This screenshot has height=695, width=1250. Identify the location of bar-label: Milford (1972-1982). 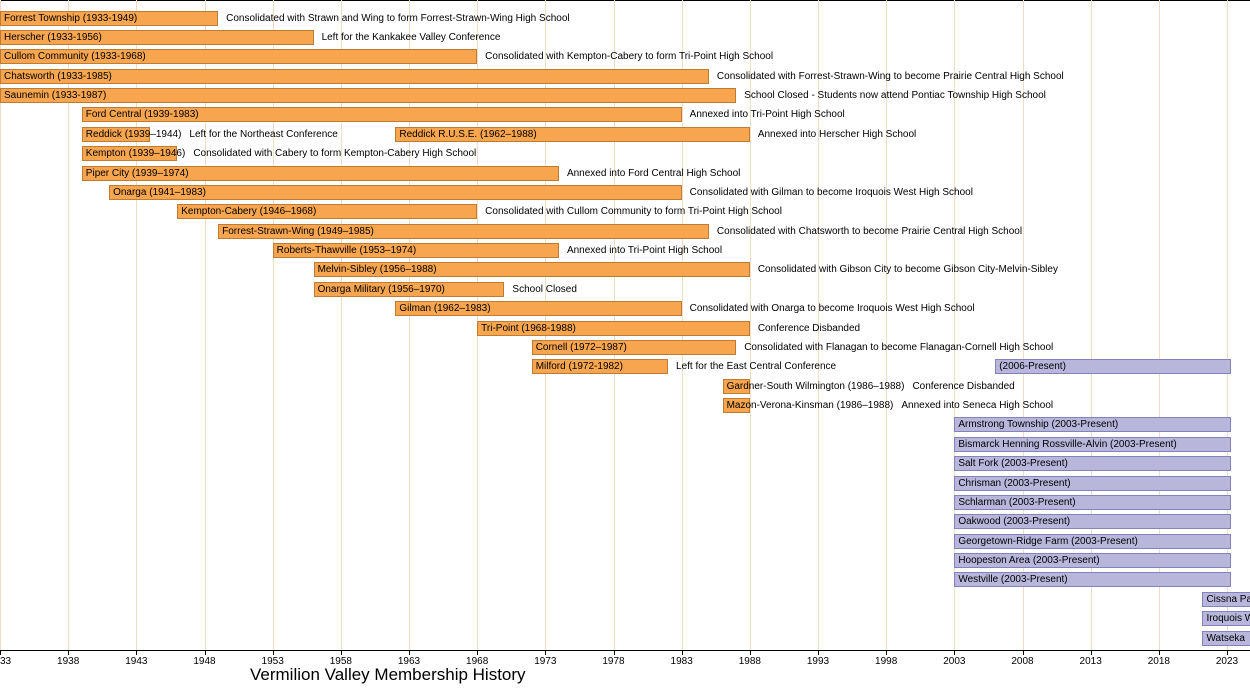
(579, 367).